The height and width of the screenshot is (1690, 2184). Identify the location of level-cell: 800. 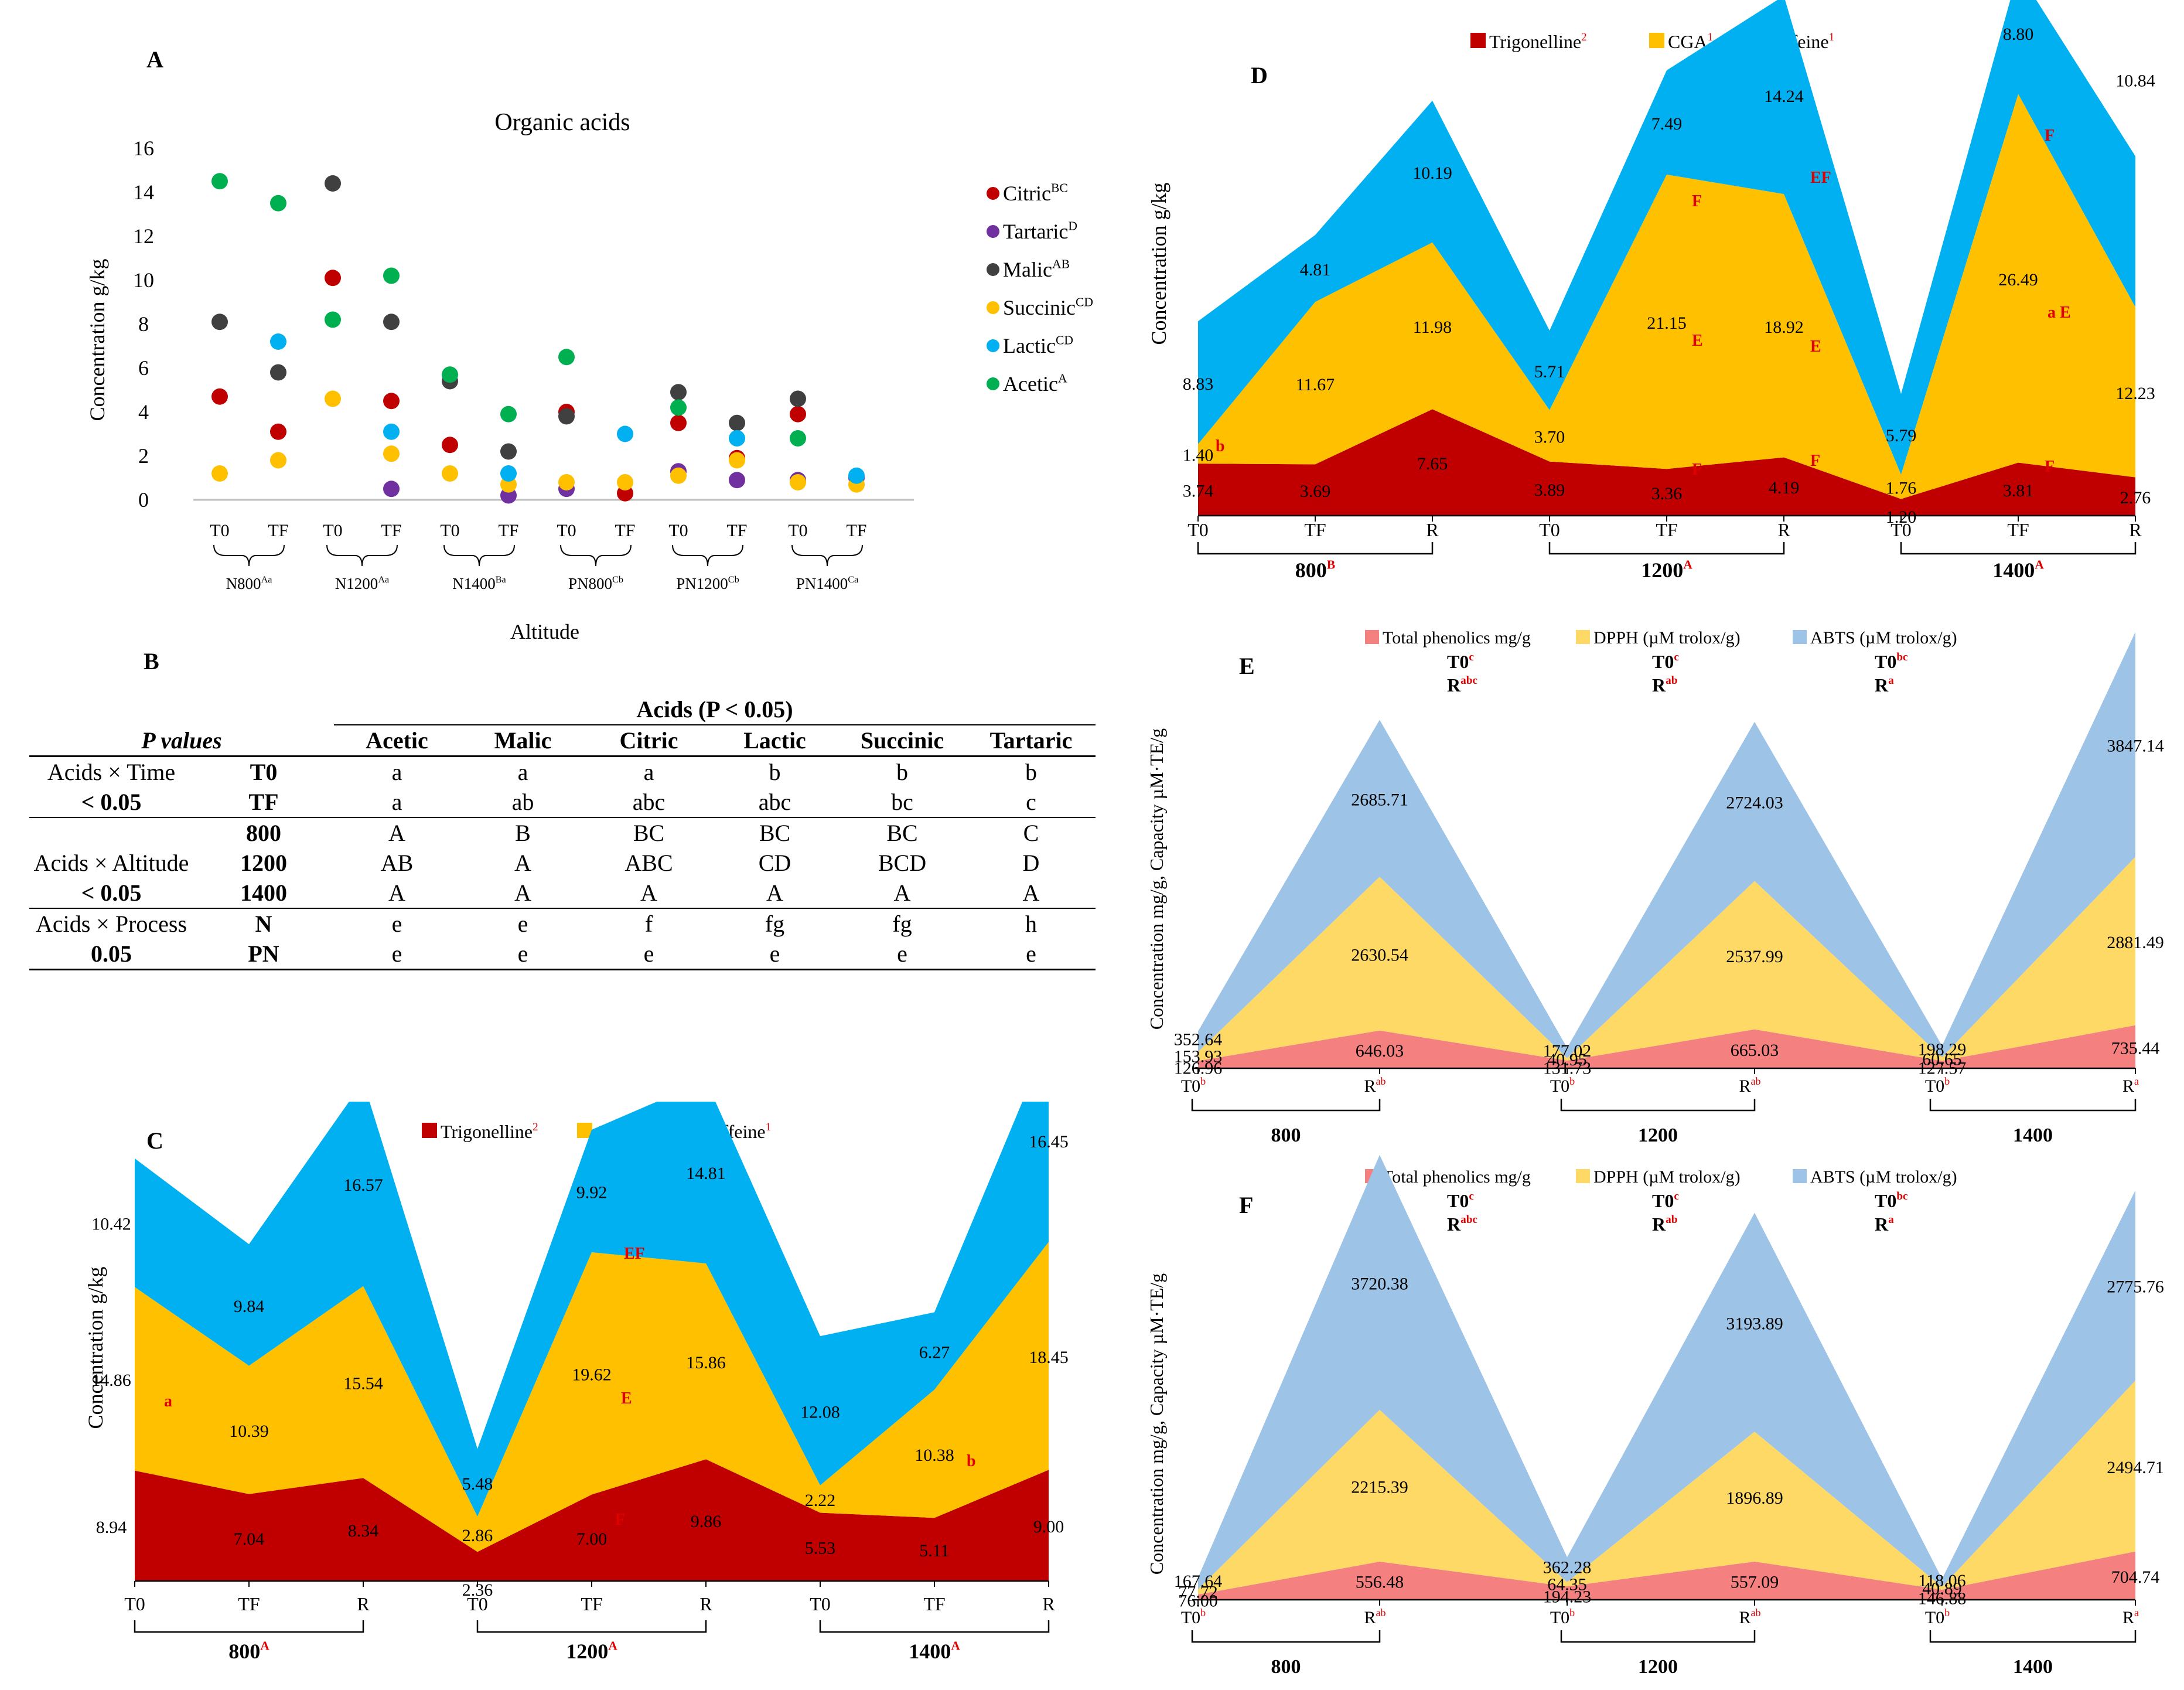
(263, 832).